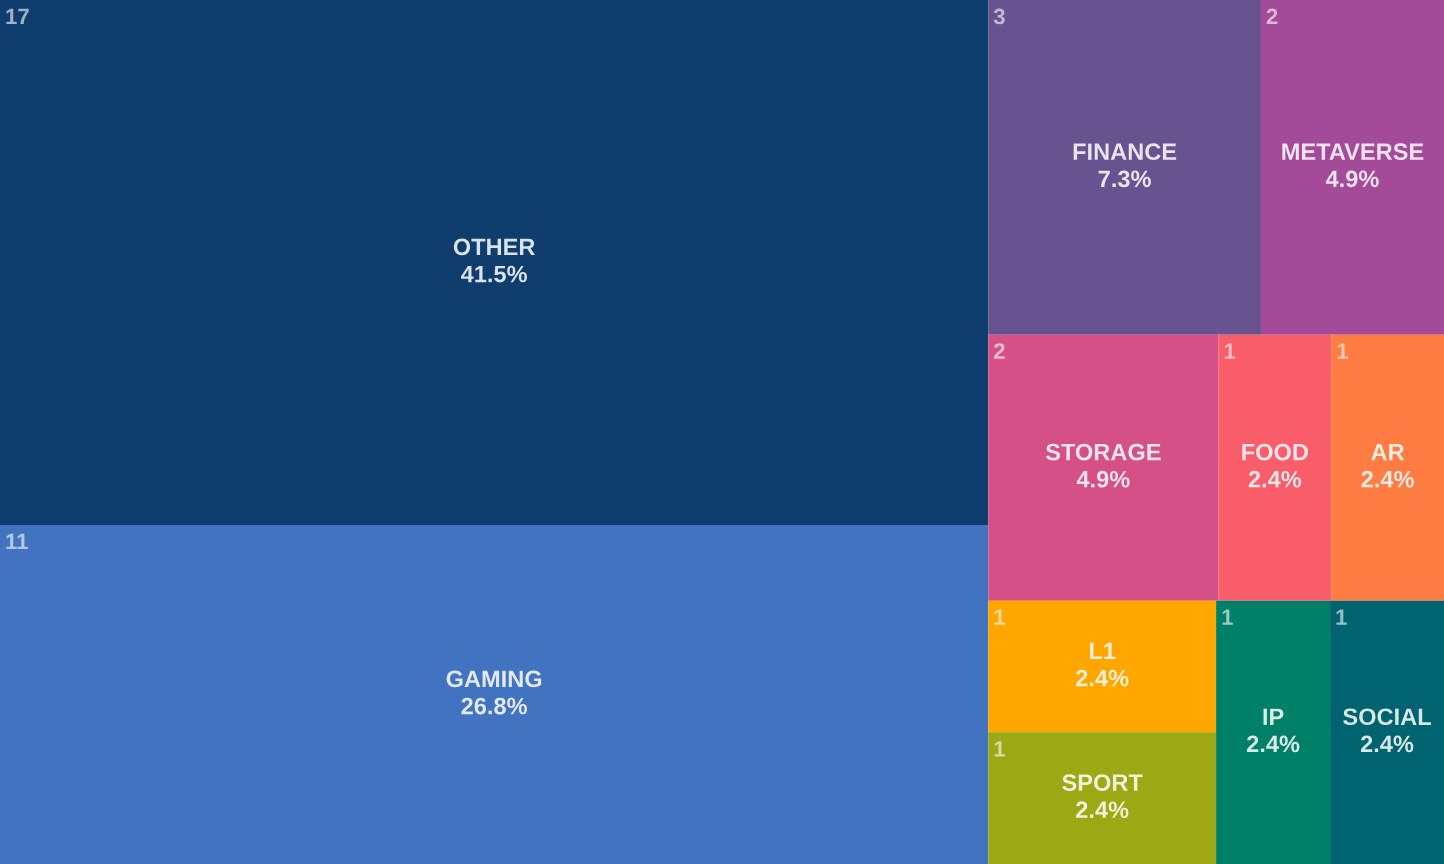  What do you see at coordinates (1125, 152) in the screenshot?
I see `category-label: FINANCE` at bounding box center [1125, 152].